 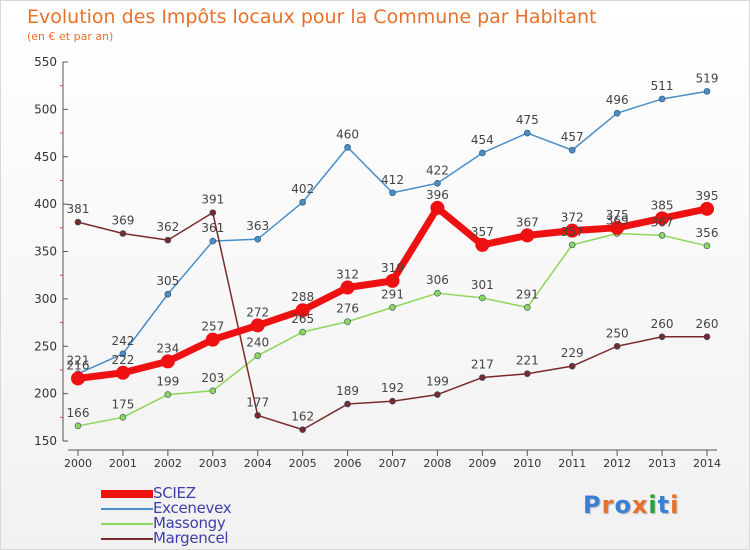 I want to click on y-tick-label: 400, so click(x=45, y=204).